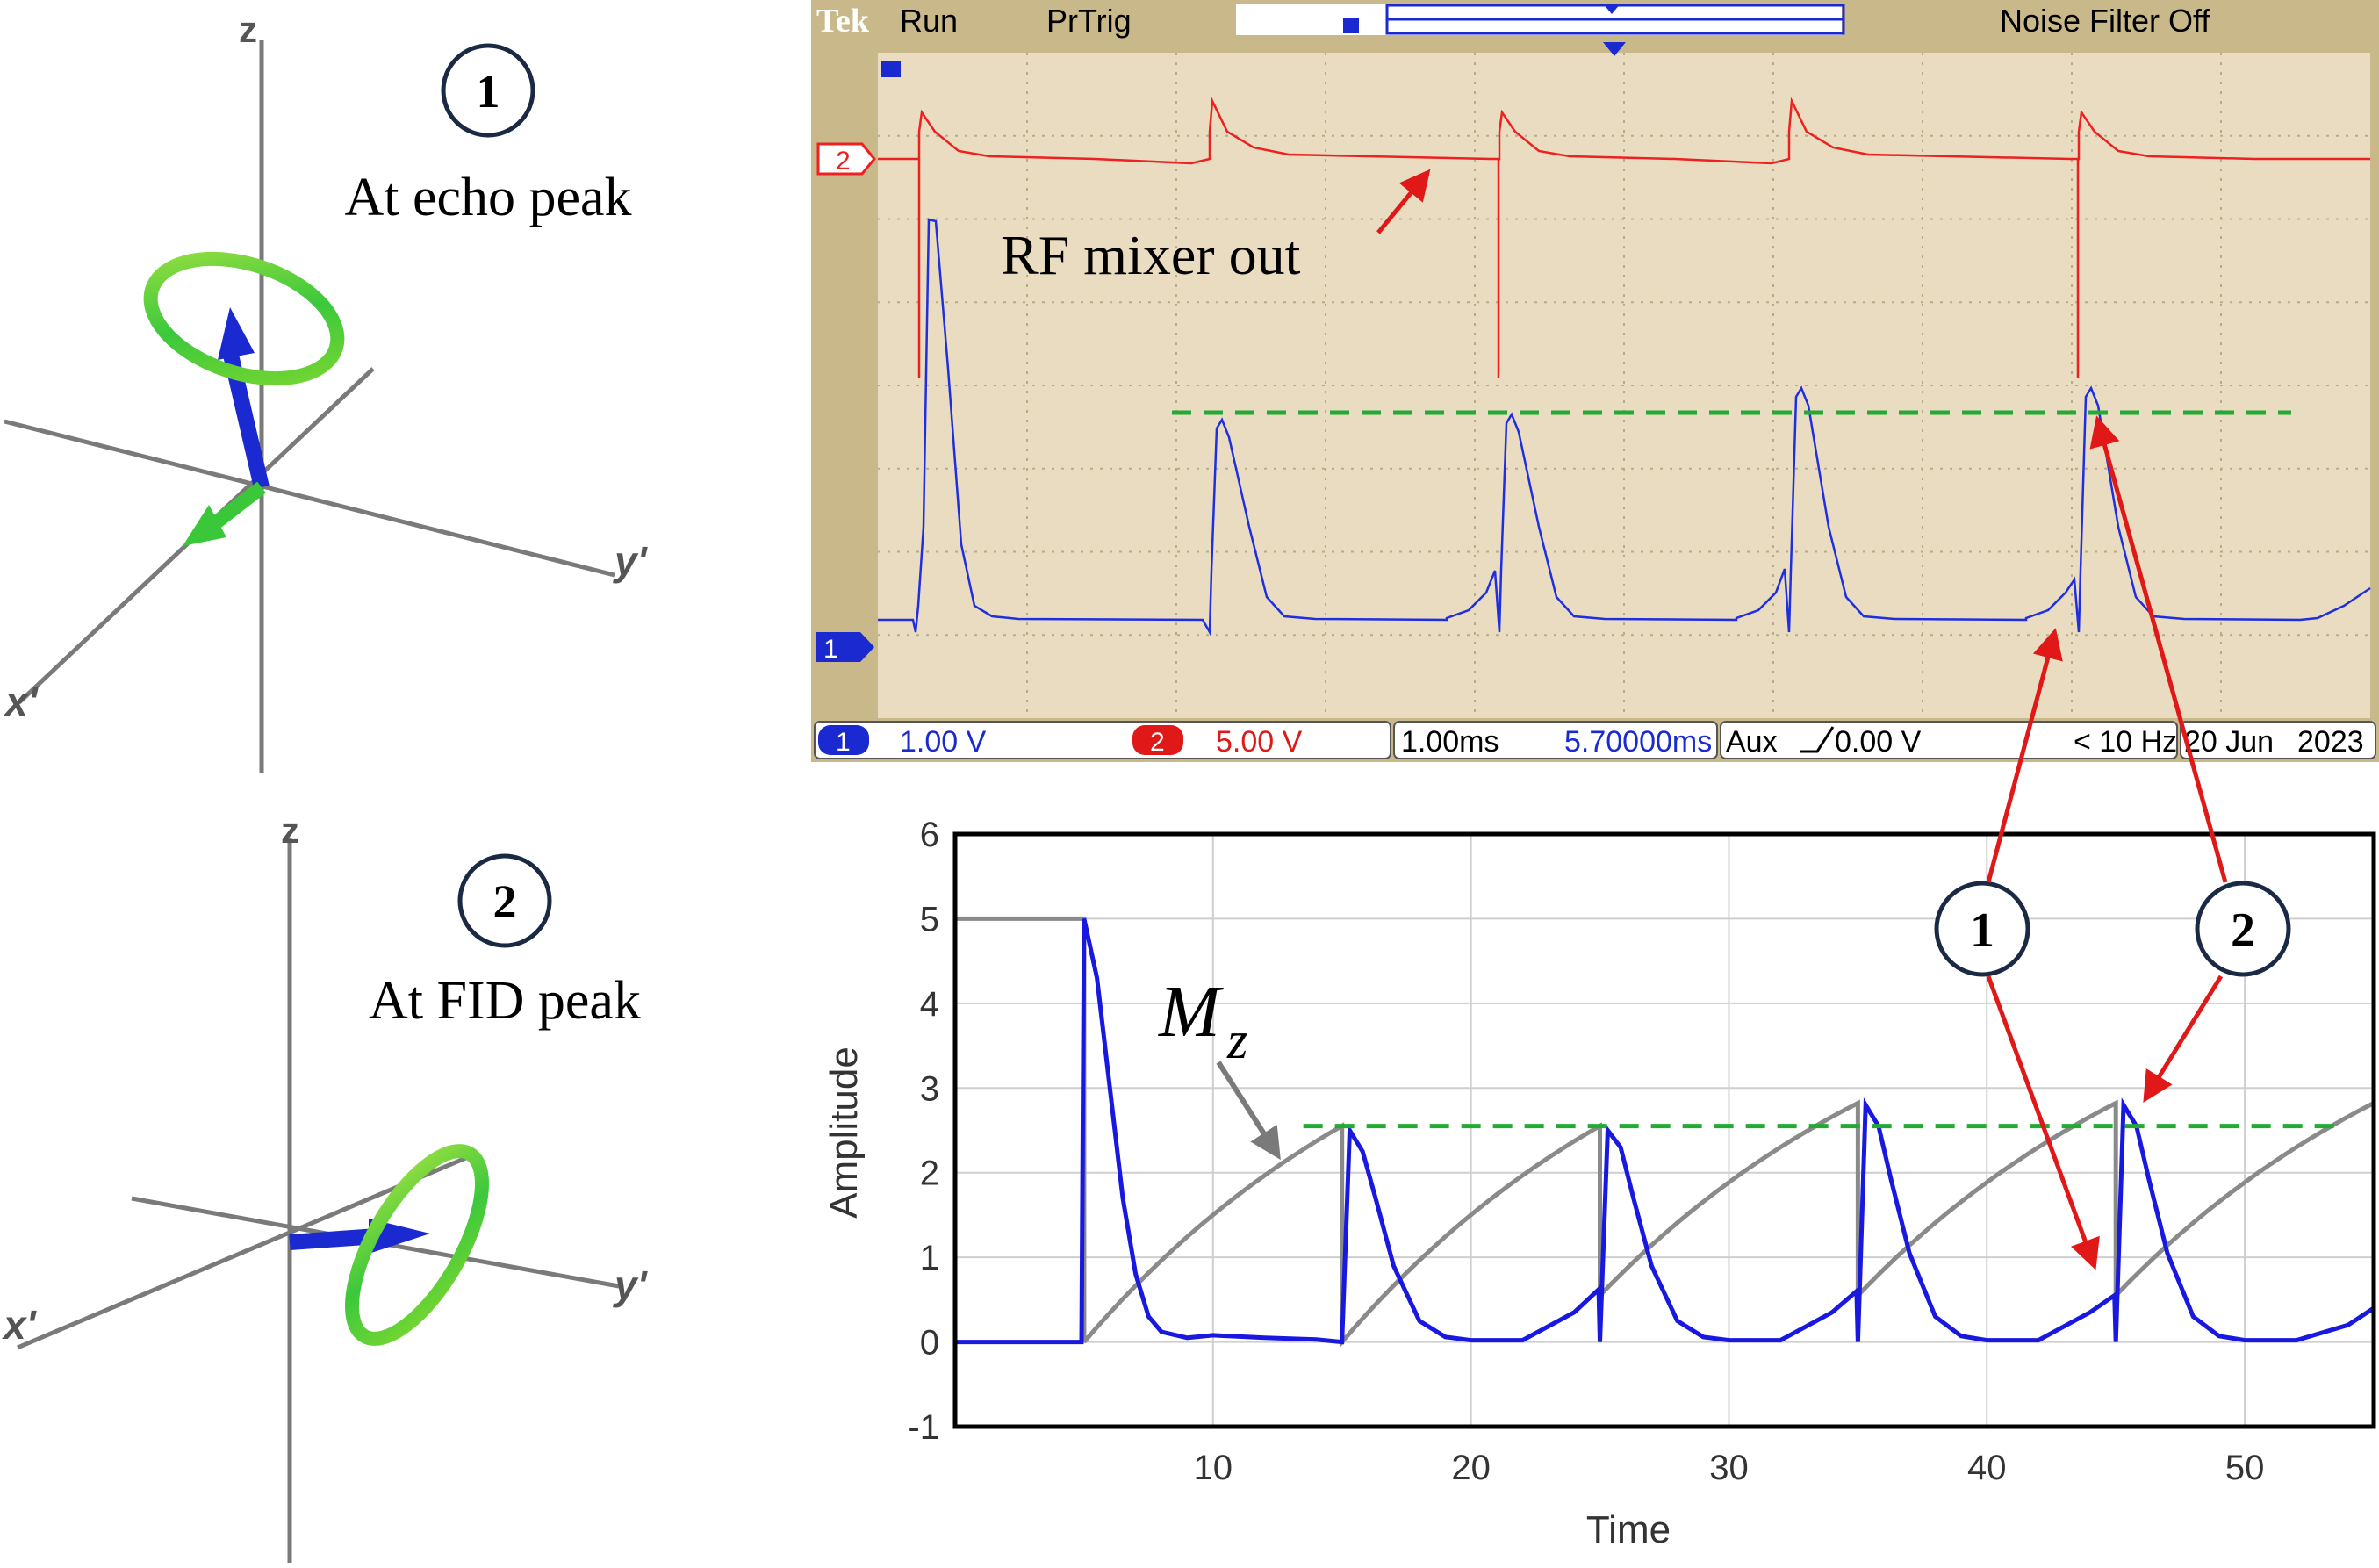 The image size is (2379, 1568). I want to click on ch2-status-badge, so click(1157, 740).